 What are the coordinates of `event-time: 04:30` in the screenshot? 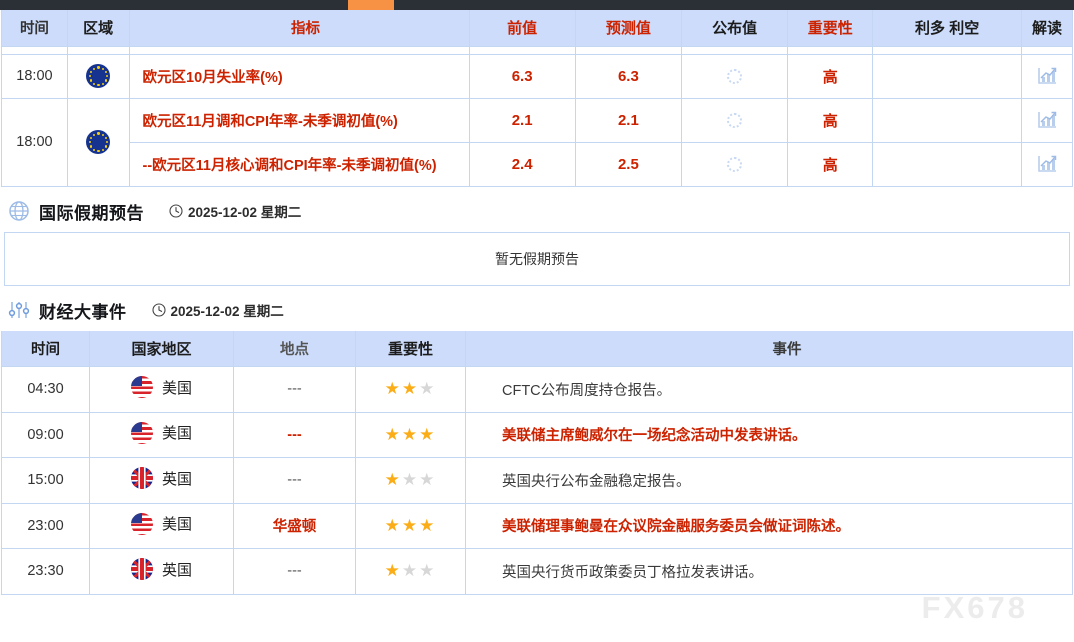 It's located at (45, 389).